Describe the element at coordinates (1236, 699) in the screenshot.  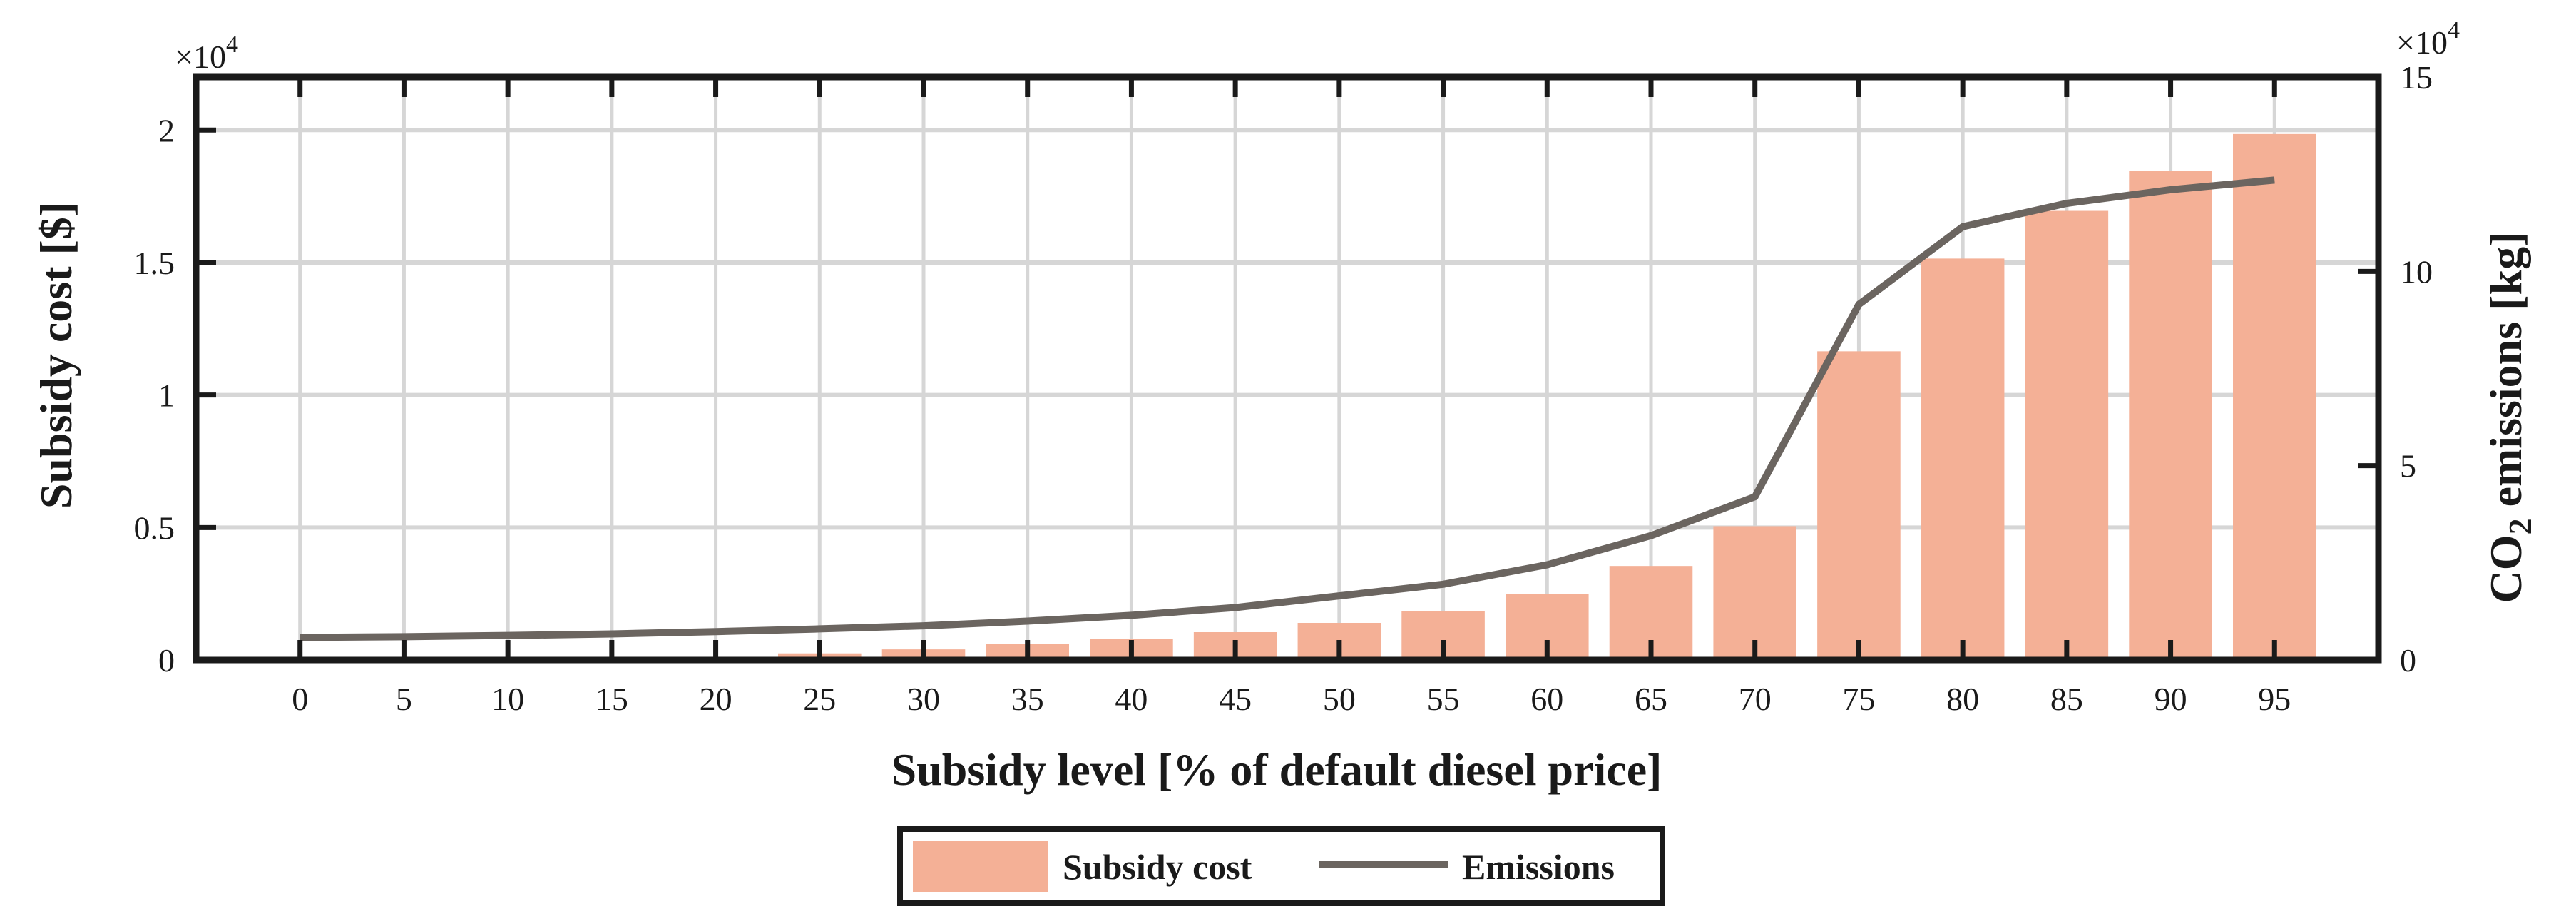
I see `x-tick-label-45: 45` at that location.